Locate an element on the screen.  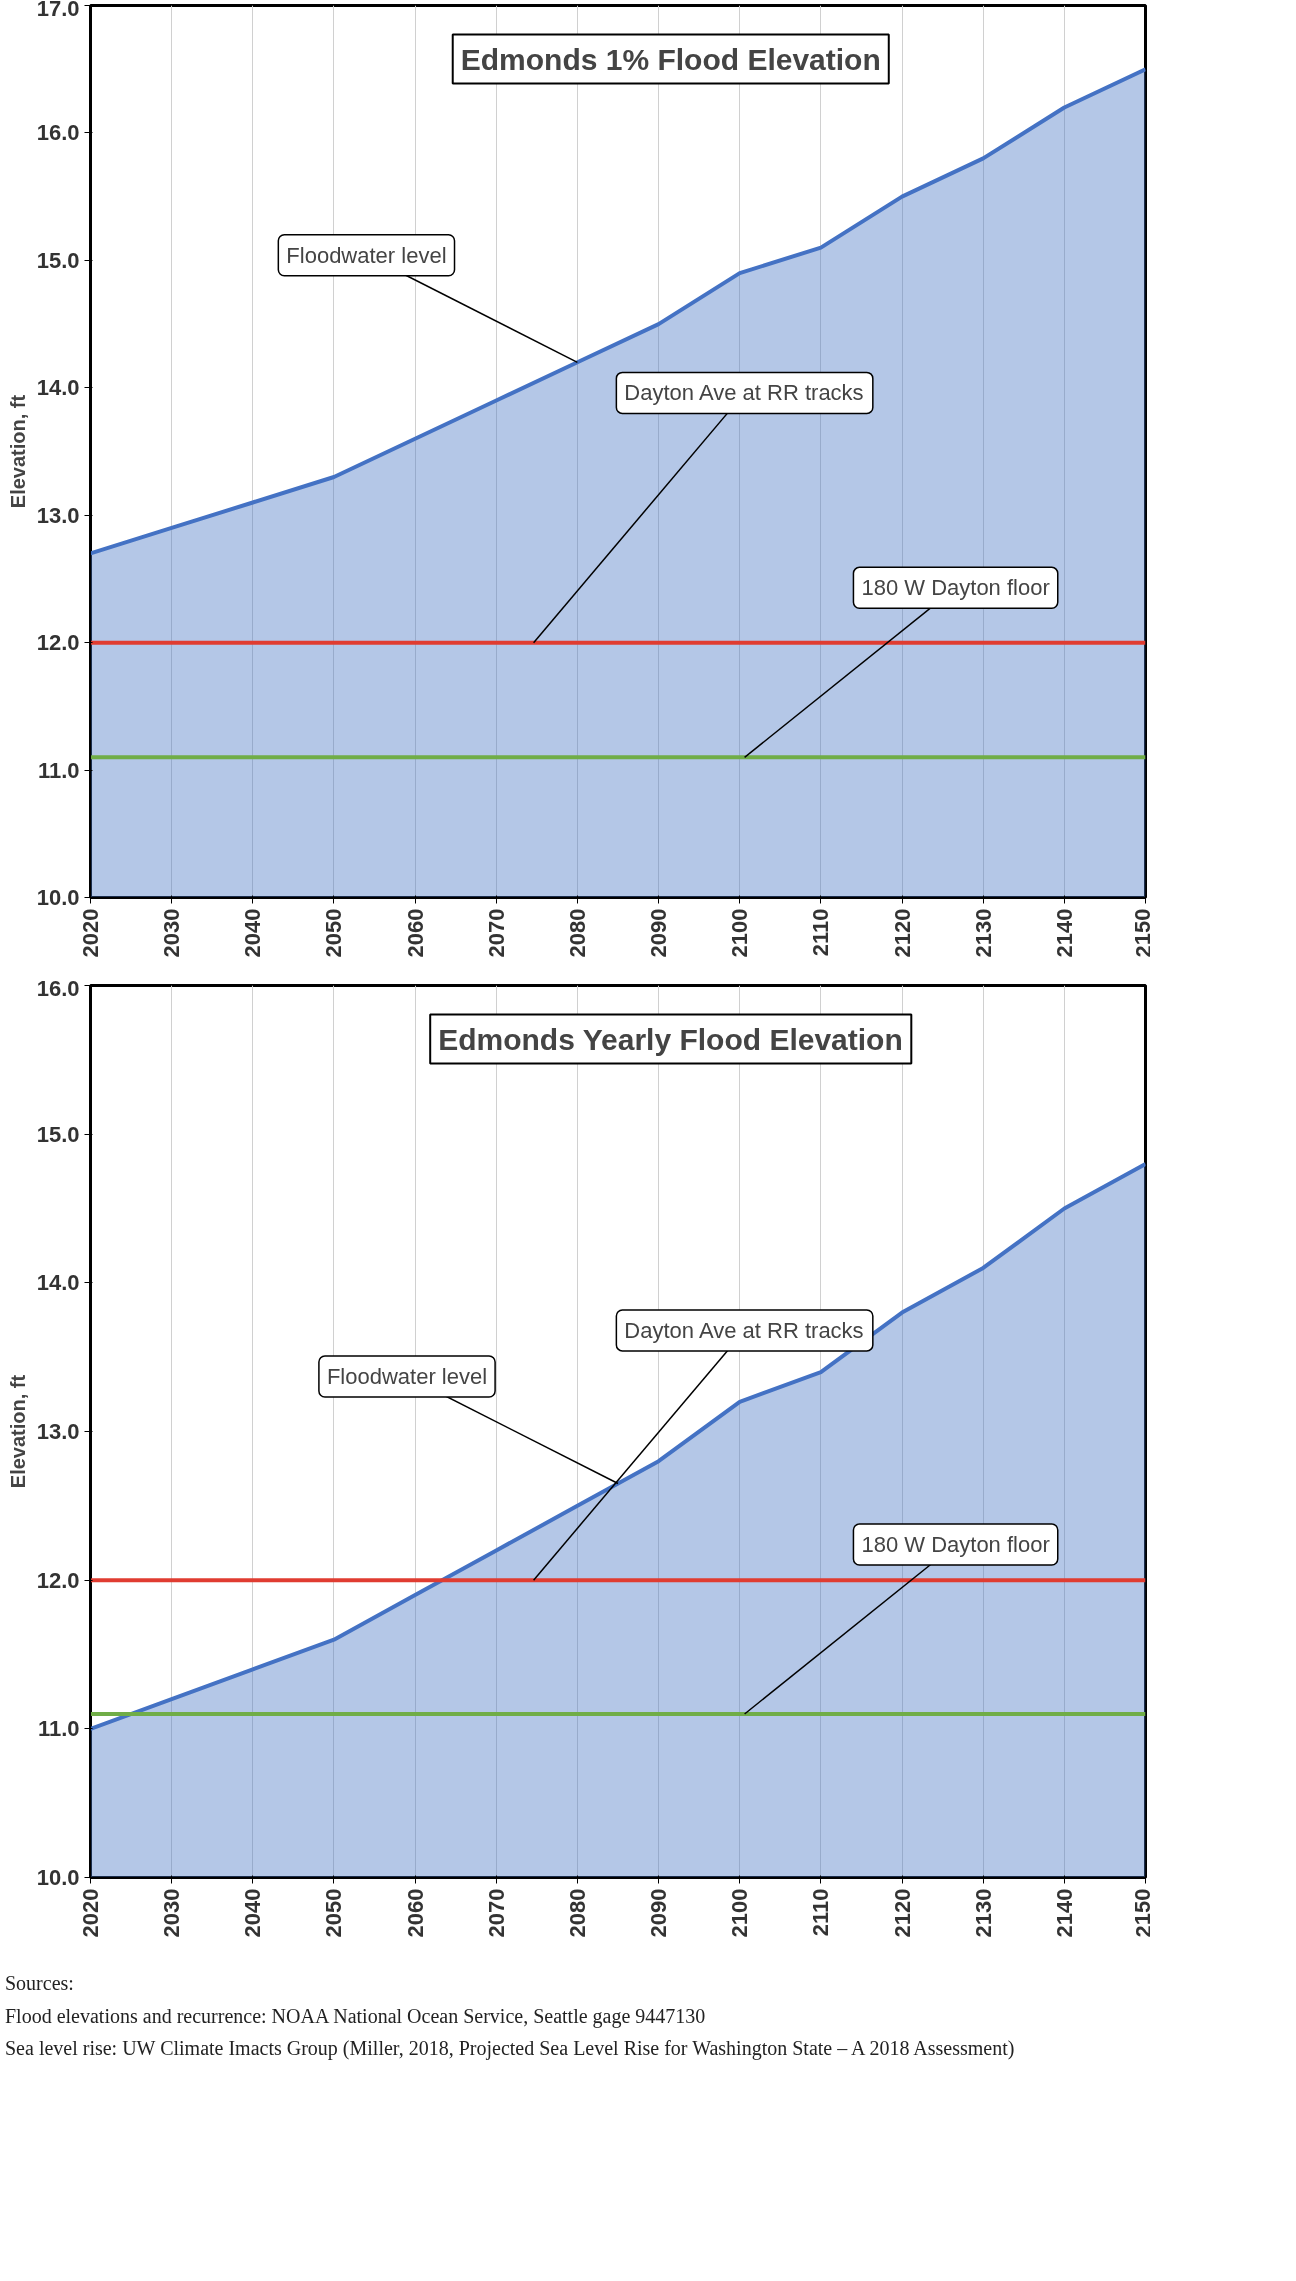
text: Flood elevations and recurrence: NOAA National Ocean Service, Seattle gage 9447130 is located at coordinates (356, 2016).